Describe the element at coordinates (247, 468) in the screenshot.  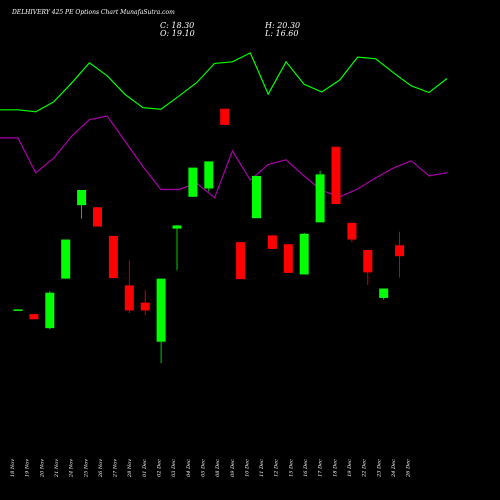
I see `x-tick-label: 10 Dec` at that location.